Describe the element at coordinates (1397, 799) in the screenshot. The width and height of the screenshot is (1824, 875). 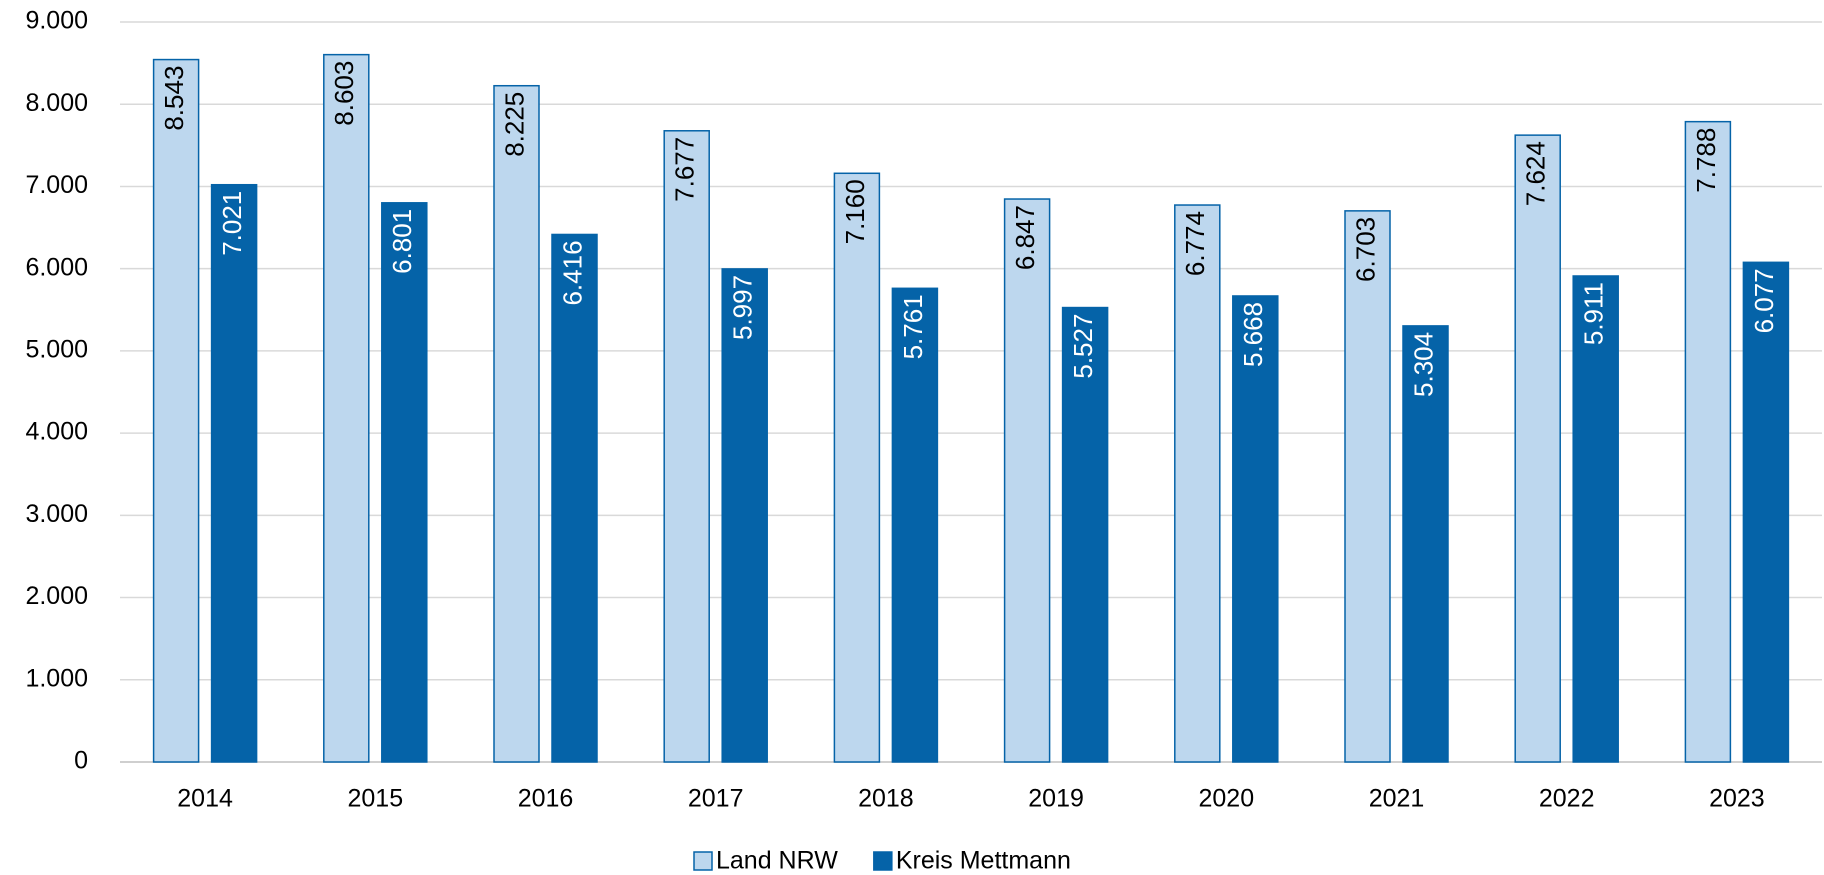
I see `x-tick-label: 2021` at that location.